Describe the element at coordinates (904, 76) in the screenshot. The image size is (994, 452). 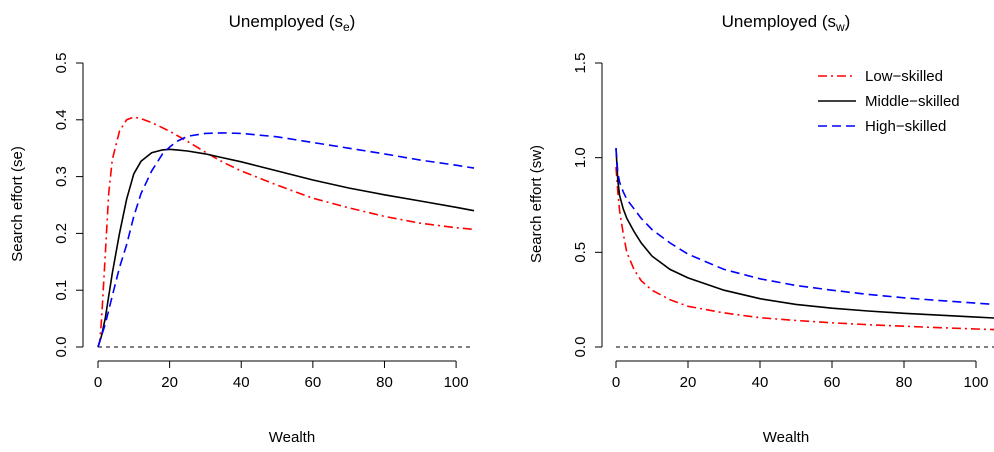
I see `legend-label-1: Low−skilled` at that location.